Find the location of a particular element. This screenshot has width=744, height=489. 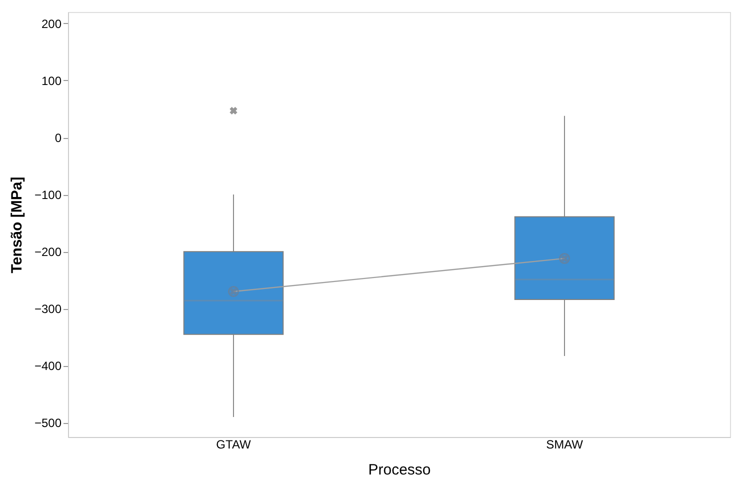

y-tick-label: −400 is located at coordinates (48, 366).